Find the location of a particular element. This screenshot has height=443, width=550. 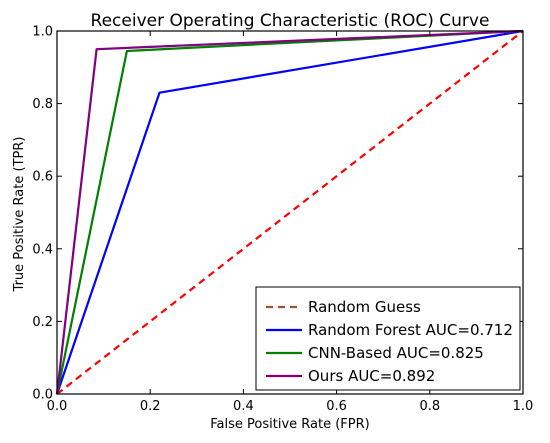

x-tick-label: 0.8 is located at coordinates (429, 406).